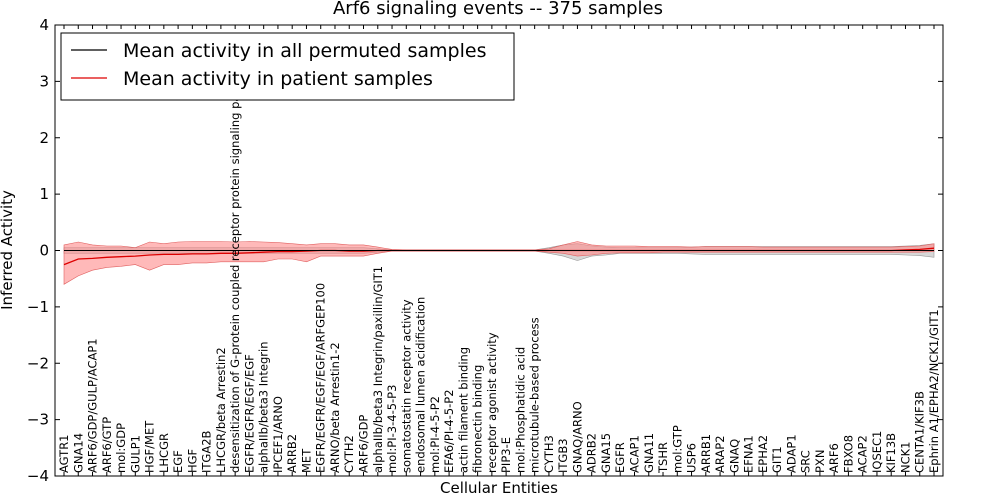 The height and width of the screenshot is (500, 1000). What do you see at coordinates (834, 458) in the screenshot?
I see `x-category-label: ARF6` at bounding box center [834, 458].